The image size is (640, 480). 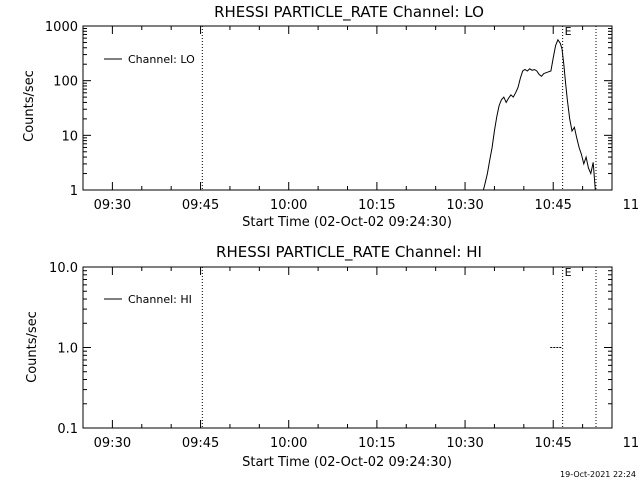 I want to click on hi-x-tick-label: 10:45, so click(x=552, y=443).